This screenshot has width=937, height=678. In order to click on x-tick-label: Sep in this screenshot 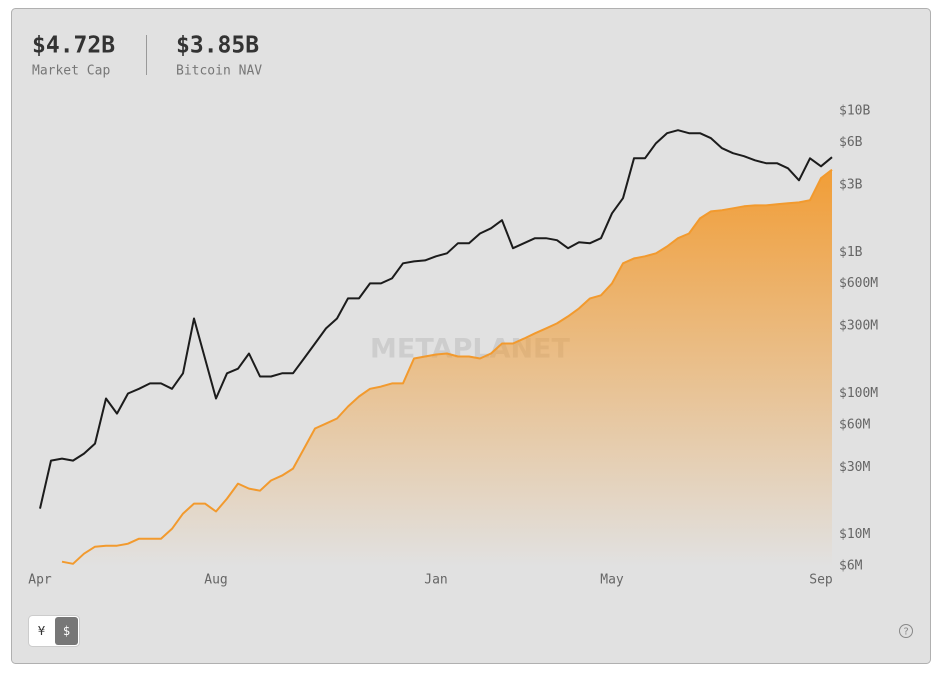, I will do `click(821, 580)`.